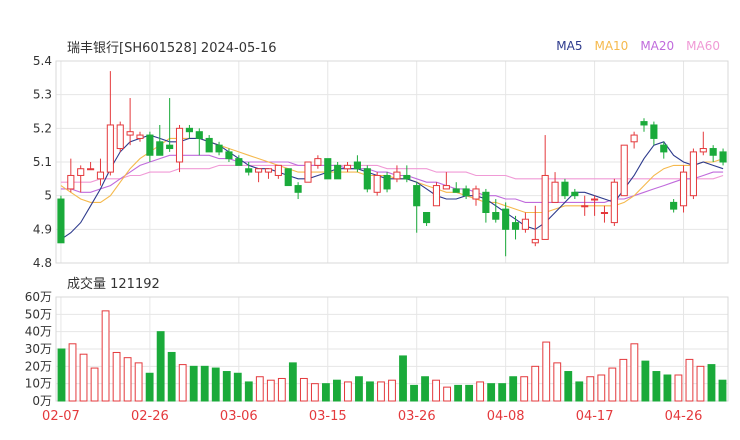  What do you see at coordinates (506, 416) in the screenshot?
I see `date-label: 04-08` at bounding box center [506, 416].